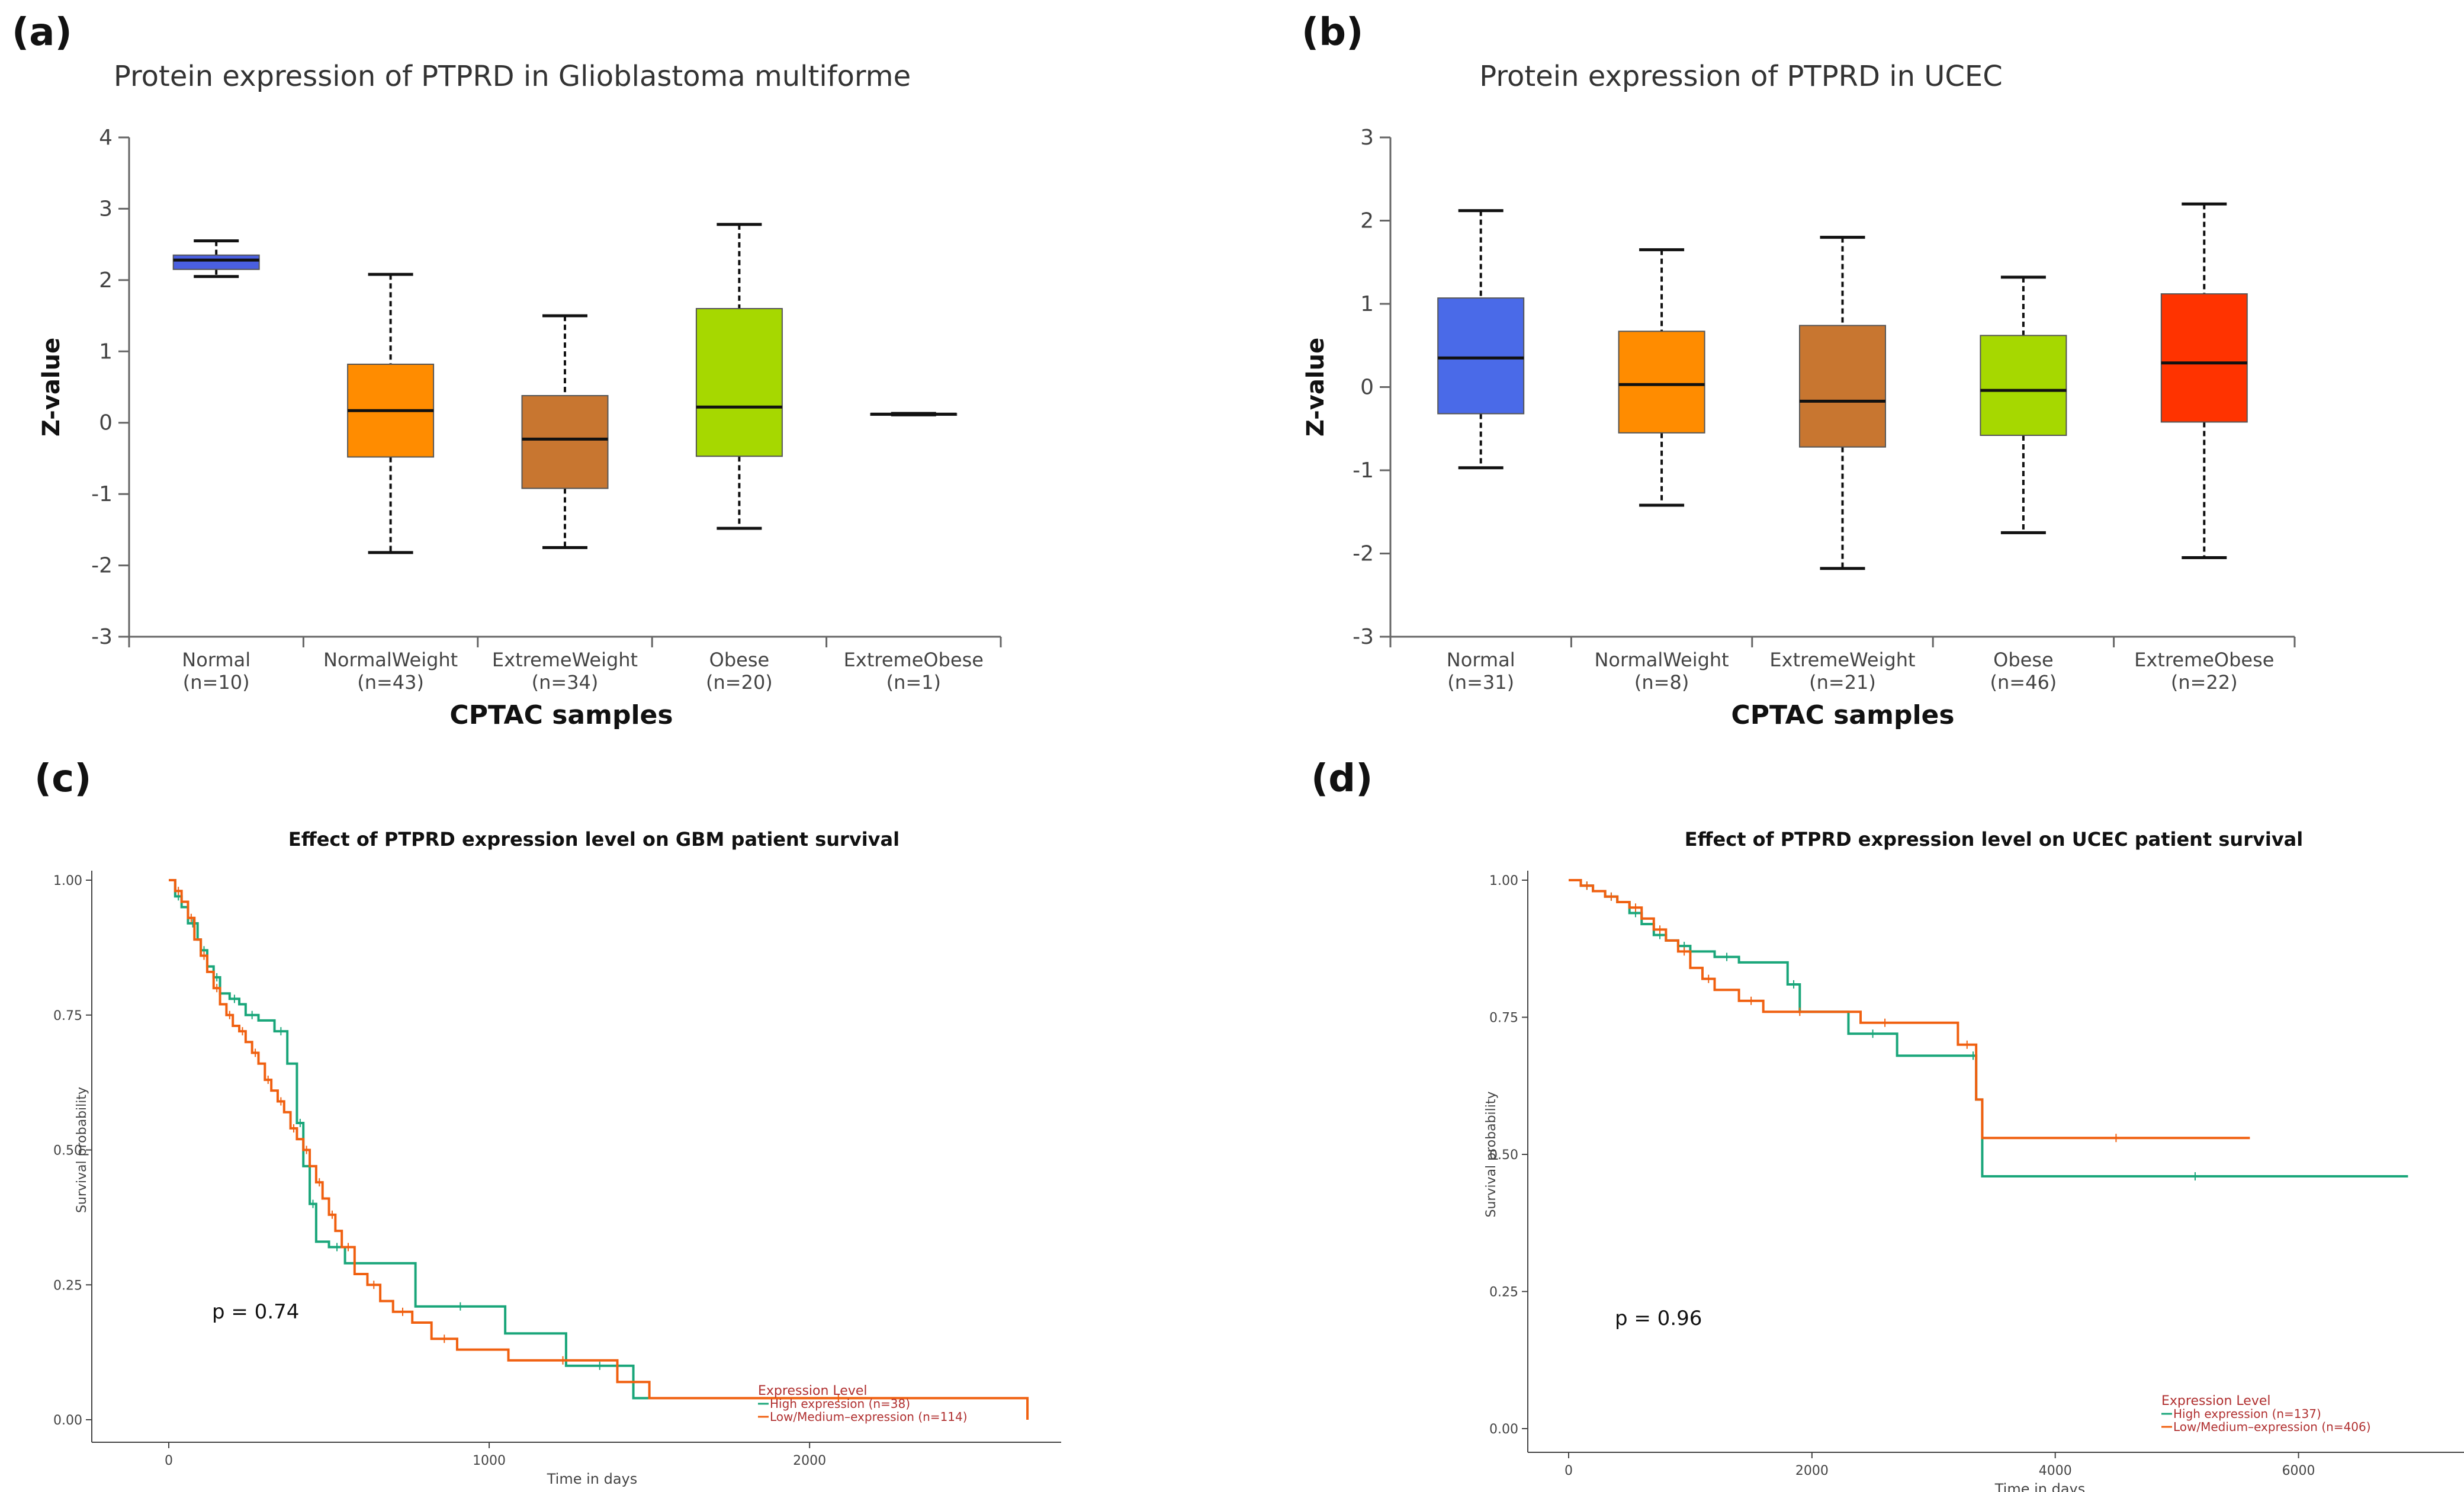 The width and height of the screenshot is (2464, 1492). I want to click on x-count-label: (n=10), so click(216, 682).